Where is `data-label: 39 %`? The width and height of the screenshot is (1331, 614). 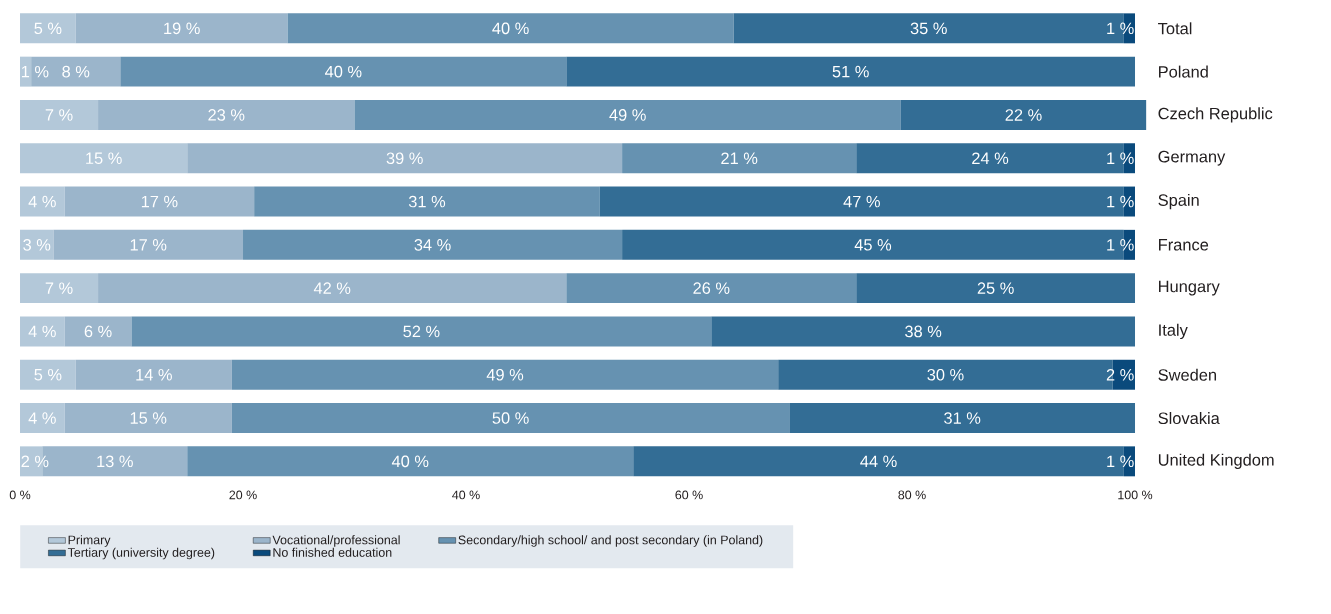 data-label: 39 % is located at coordinates (404, 158).